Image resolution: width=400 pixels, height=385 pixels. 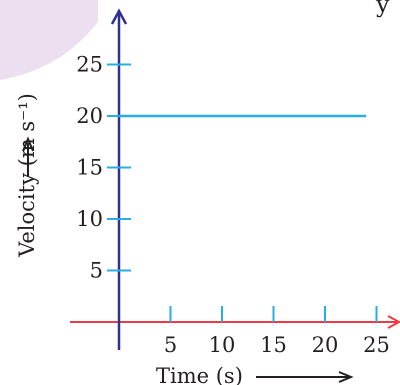 What do you see at coordinates (273, 345) in the screenshot?
I see `x-tick-label: 15` at bounding box center [273, 345].